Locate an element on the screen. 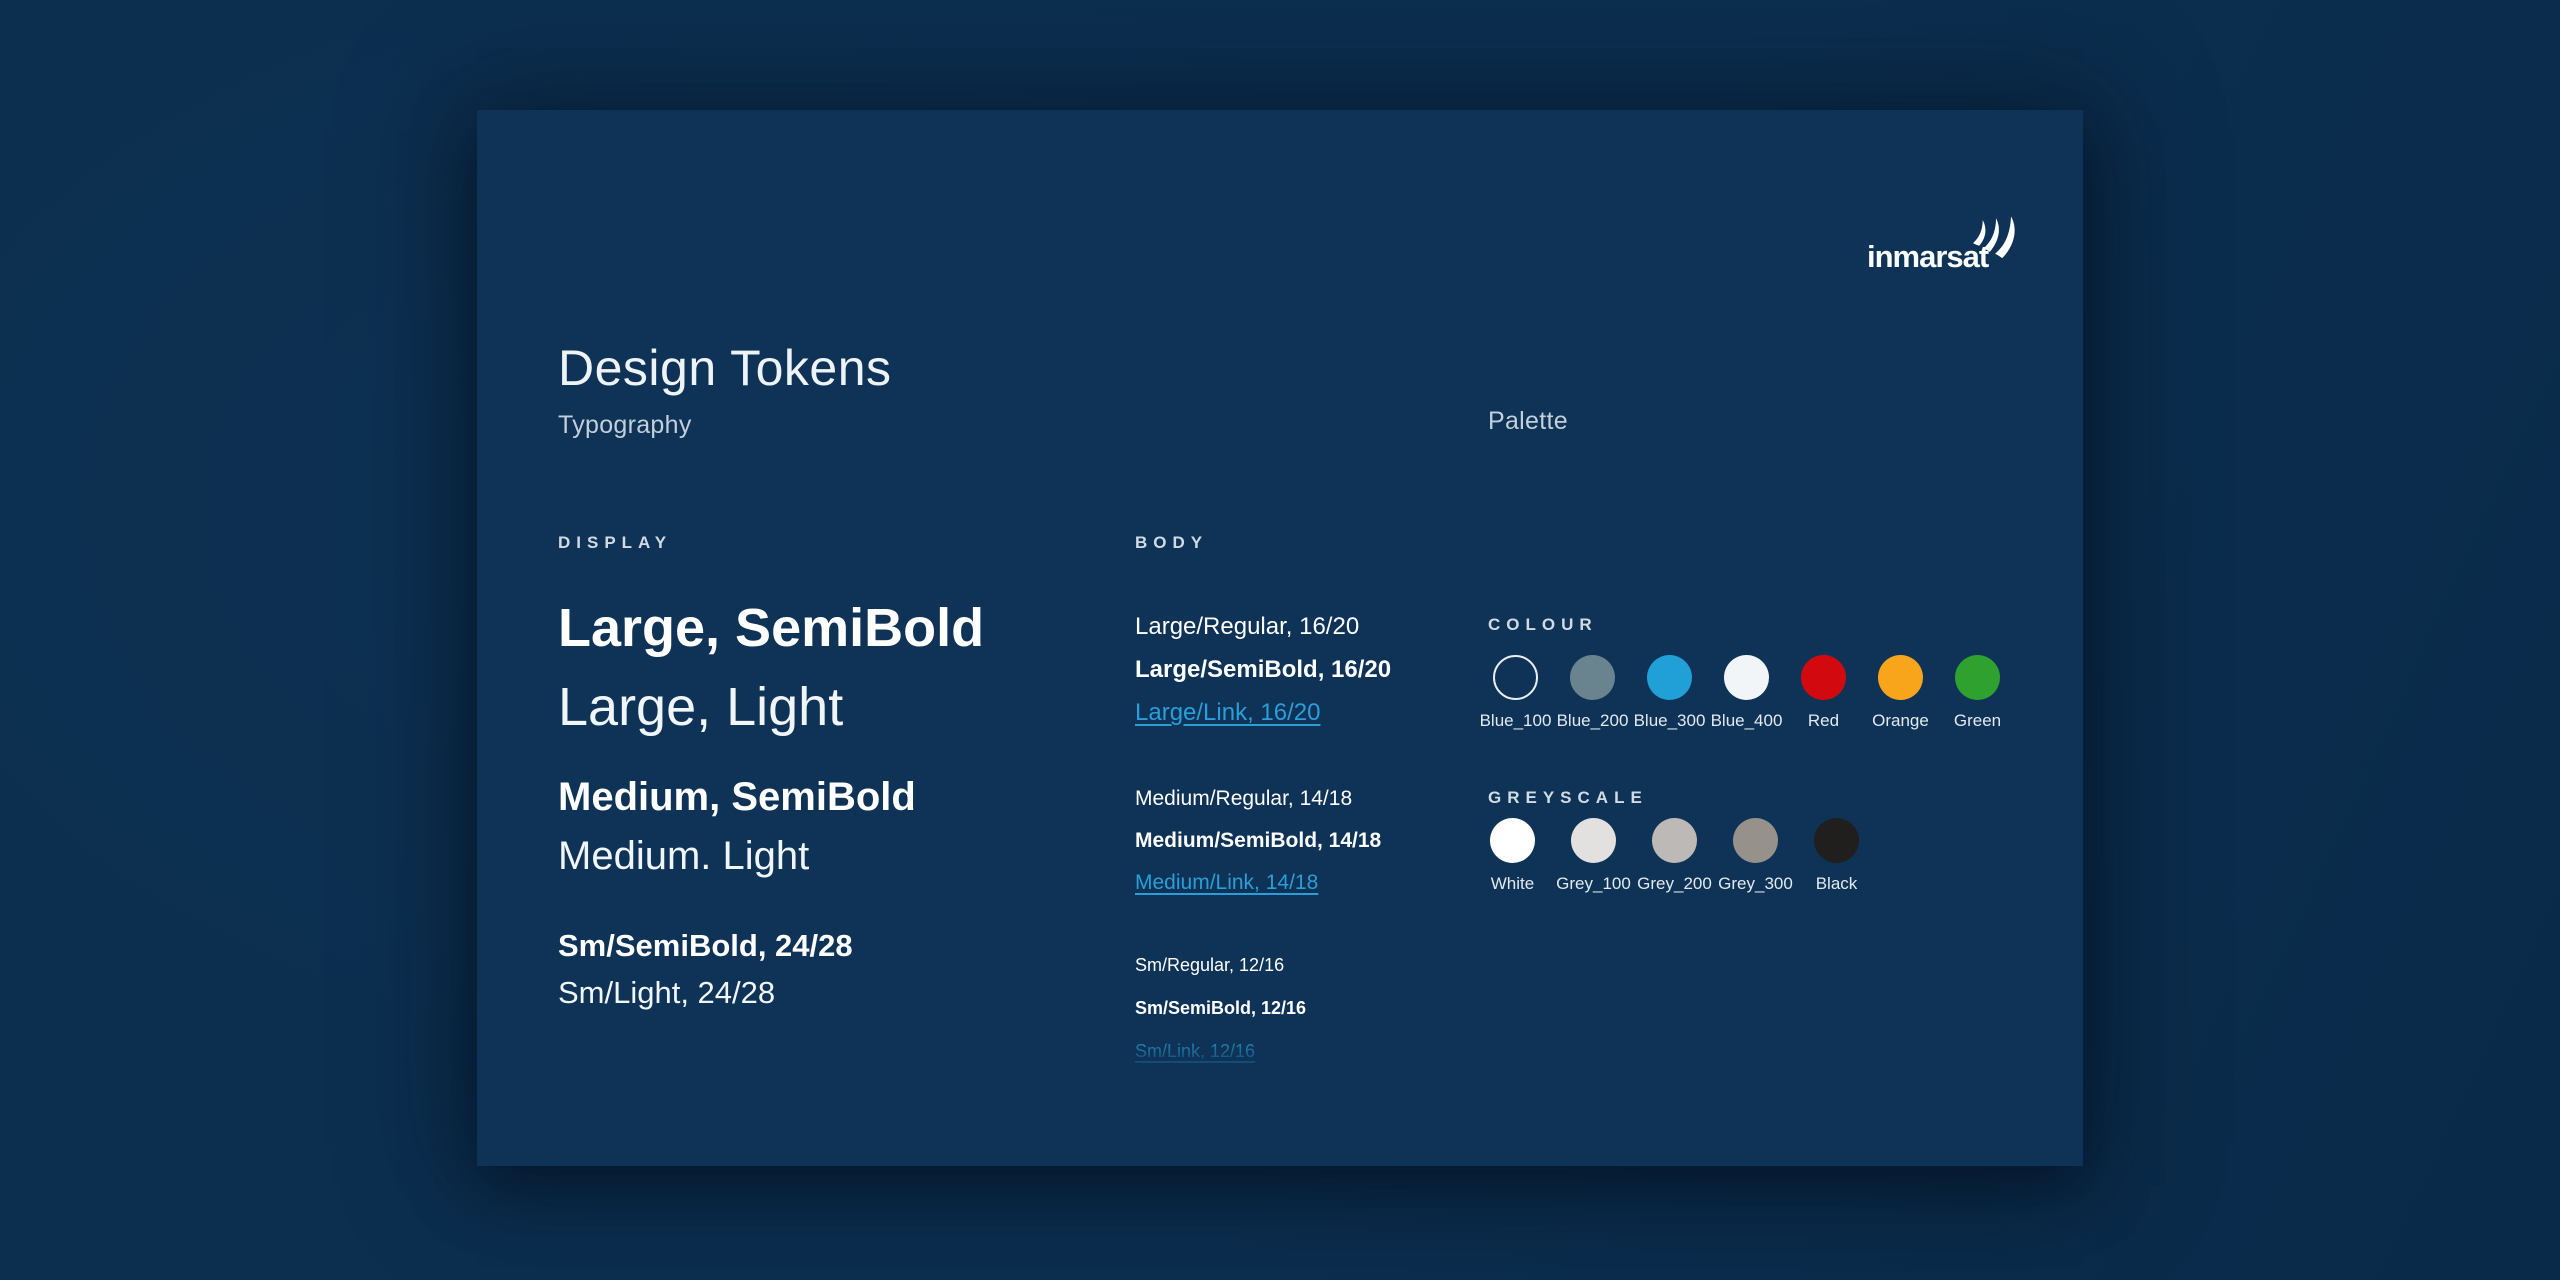 The height and width of the screenshot is (1280, 2560). swatch-circle-green is located at coordinates (1977, 677).